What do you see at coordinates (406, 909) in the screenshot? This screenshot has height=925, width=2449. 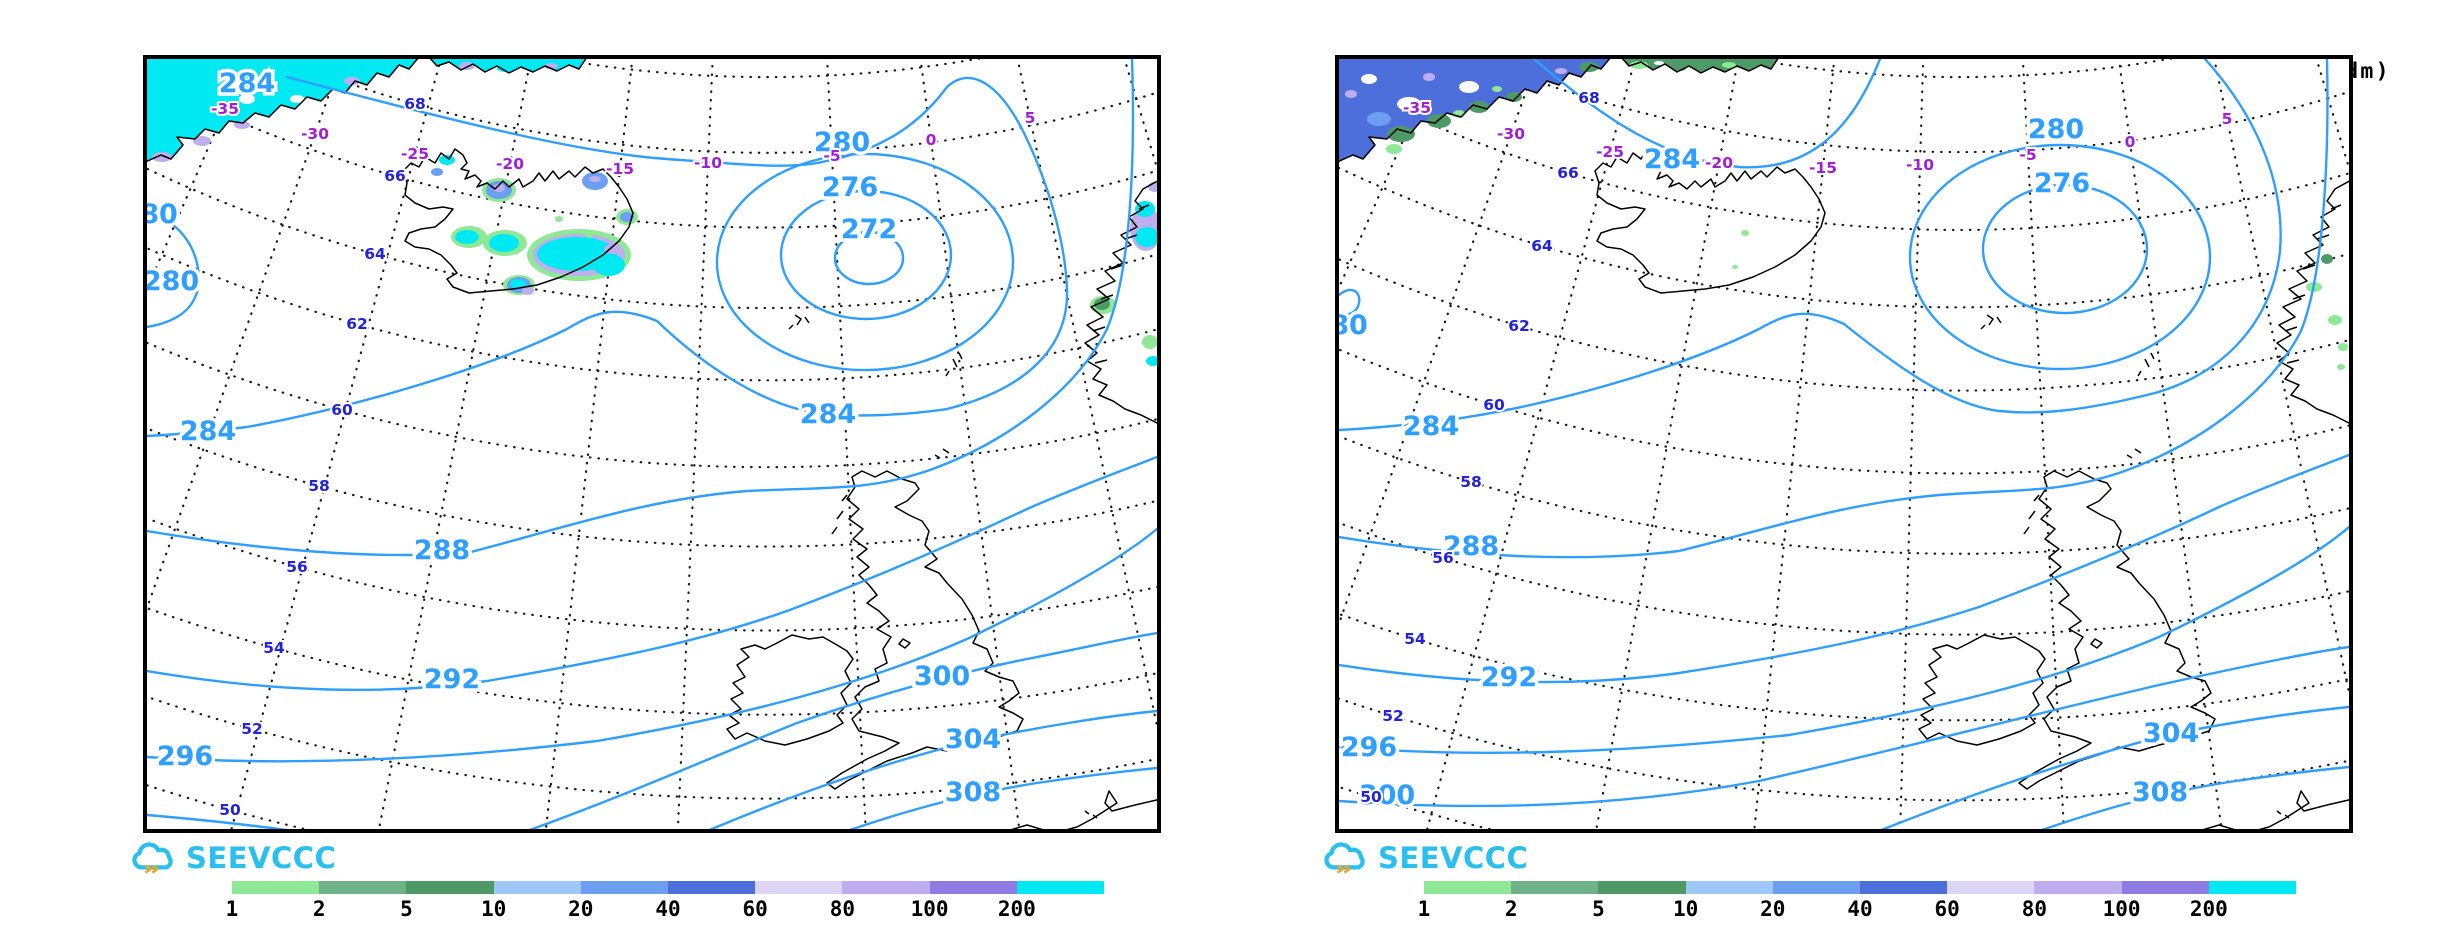 I see `colorbar-tick-label: 5` at bounding box center [406, 909].